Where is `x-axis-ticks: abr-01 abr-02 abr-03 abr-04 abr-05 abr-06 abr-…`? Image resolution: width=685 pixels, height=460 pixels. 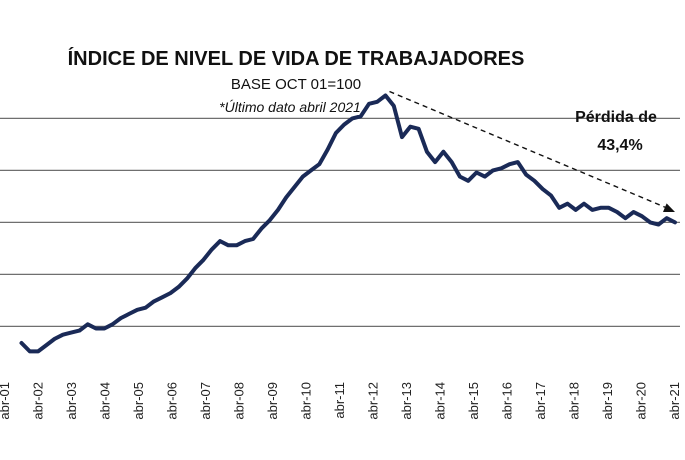
x-axis-ticks: abr-01 abr-02 abr-03 abr-04 abr-05 abr-06 abr-… is located at coordinates (341, 401).